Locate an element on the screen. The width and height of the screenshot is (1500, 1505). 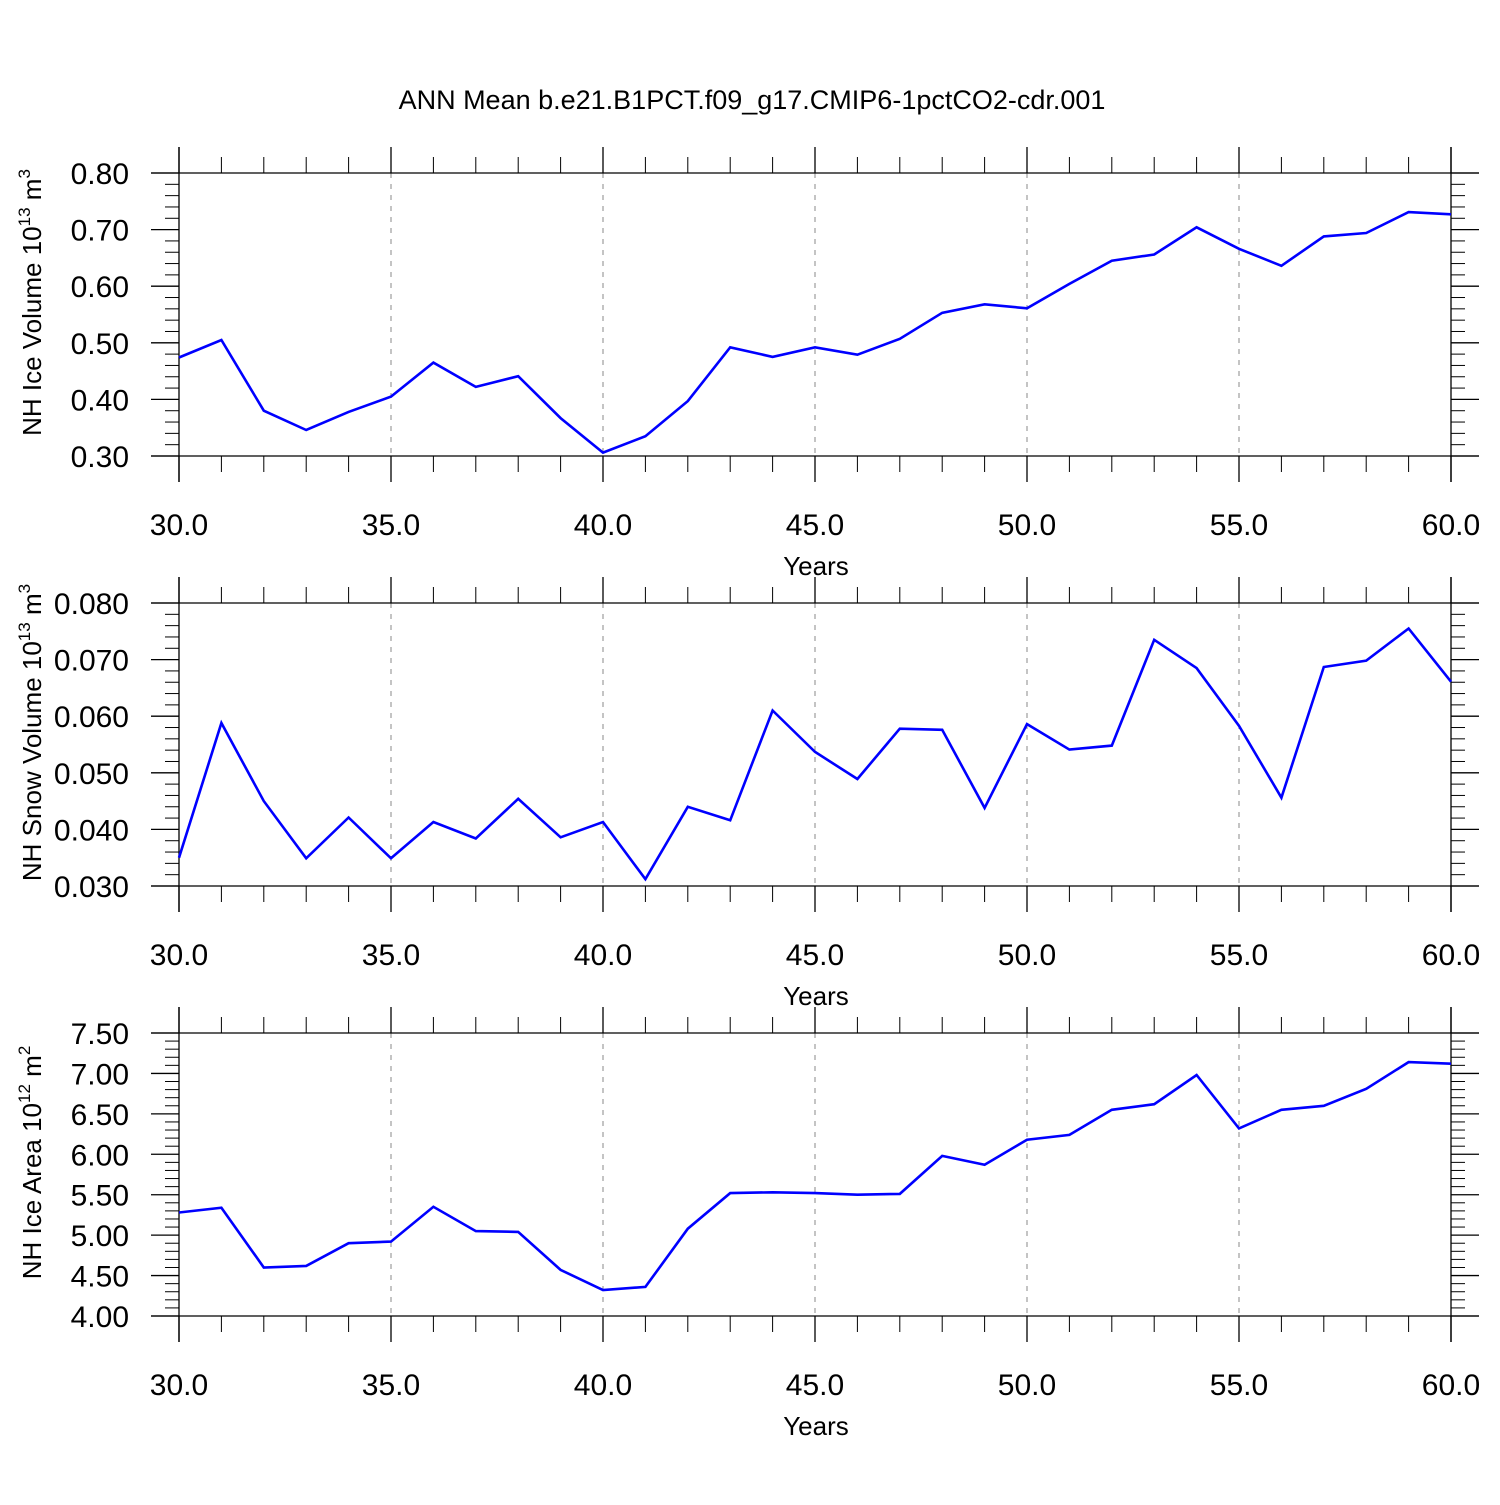
y-tick-label: 0.040 is located at coordinates (91, 830).